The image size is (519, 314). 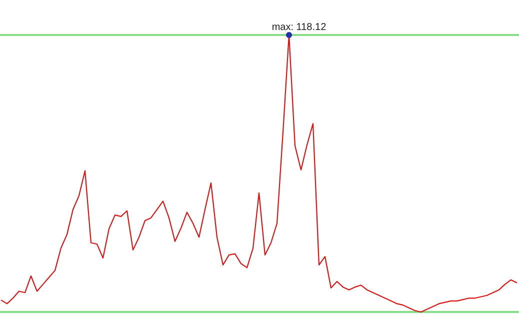 I want to click on text: max: 118.12, so click(x=299, y=27).